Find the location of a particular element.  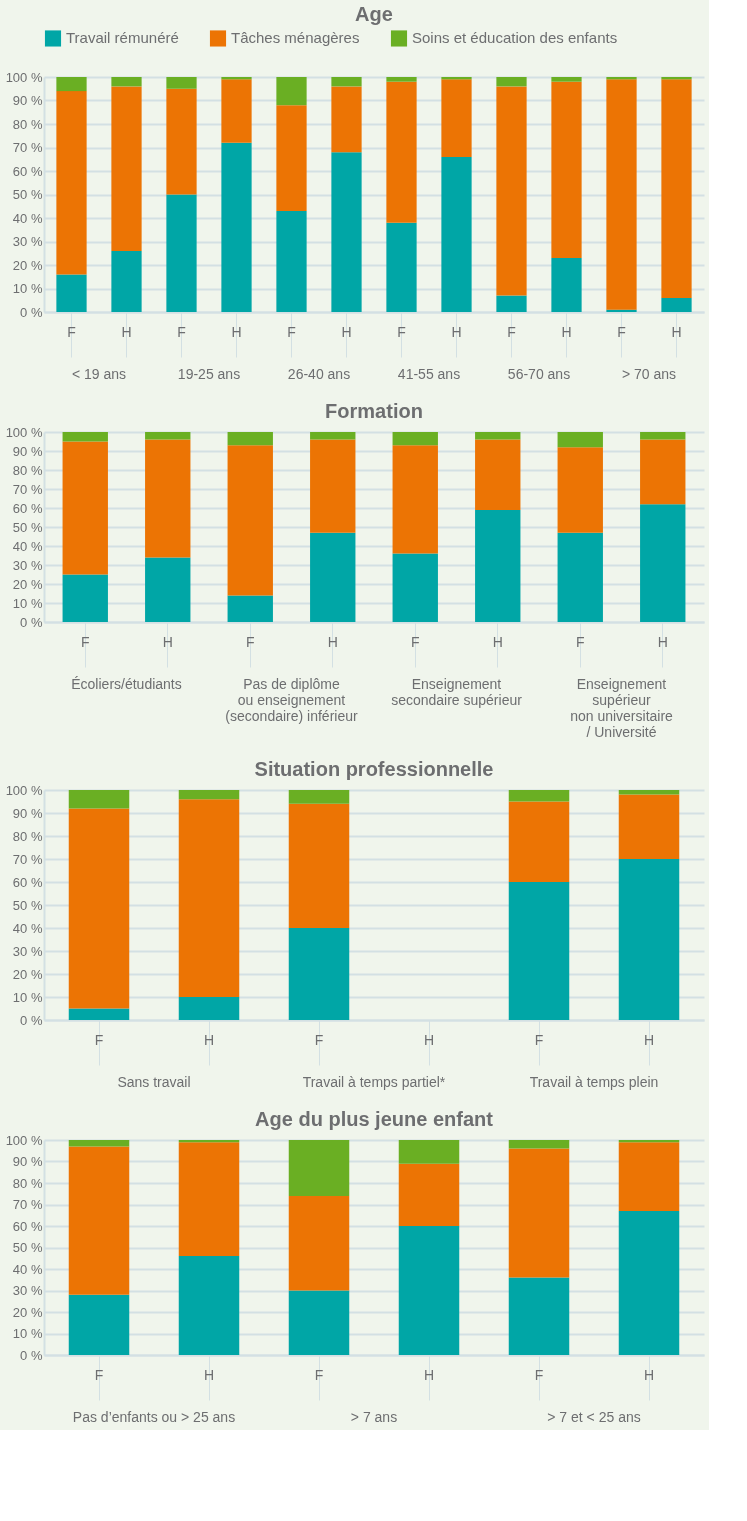

y-tick-label: 10 % is located at coordinates (27, 997).